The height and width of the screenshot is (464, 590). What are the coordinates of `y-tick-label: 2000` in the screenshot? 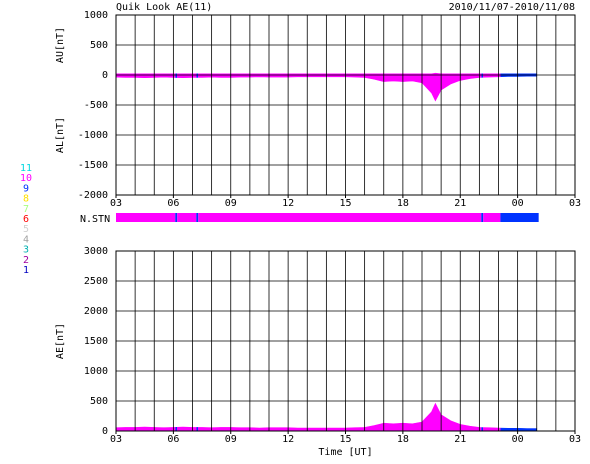 It's located at (96, 311).